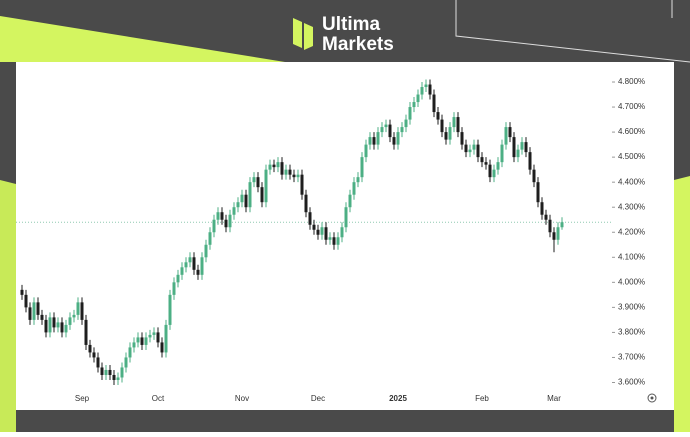  I want to click on x-tick-label: Feb, so click(482, 398).